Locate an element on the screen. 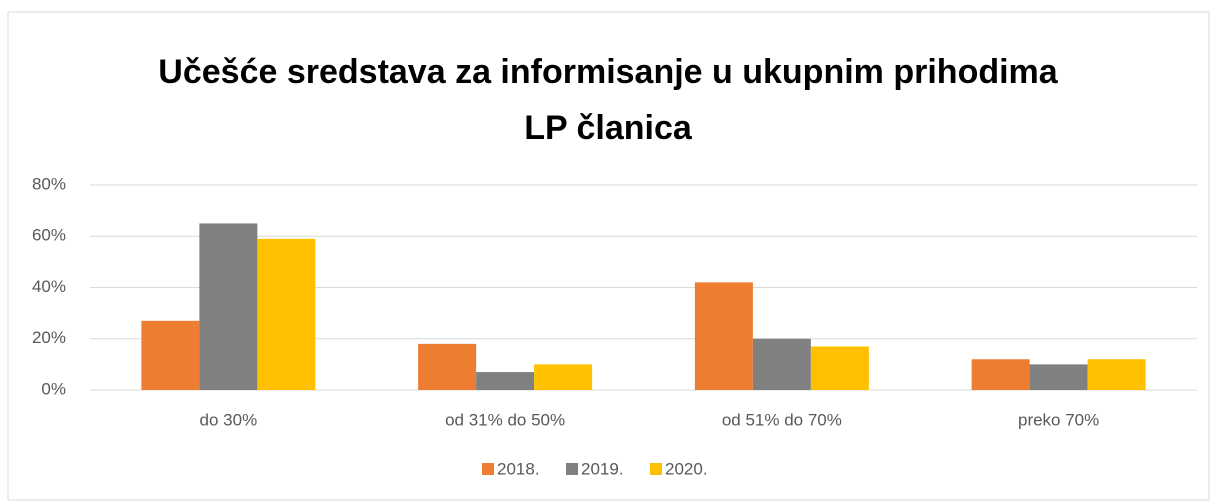 The width and height of the screenshot is (1217, 504). x-tick-label: od 31% do 50% is located at coordinates (505, 419).